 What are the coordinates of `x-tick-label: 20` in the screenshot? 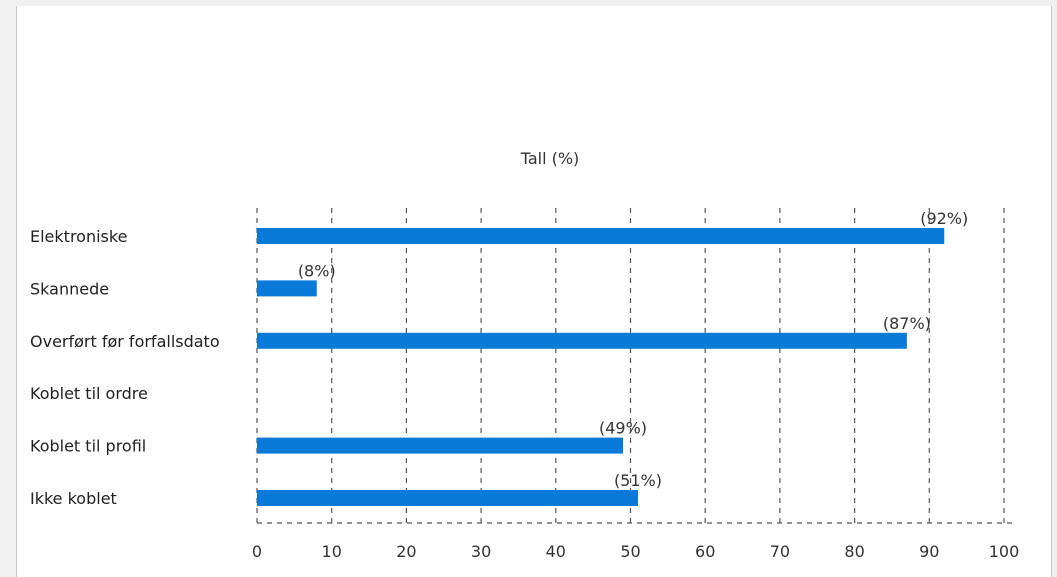 It's located at (406, 551).